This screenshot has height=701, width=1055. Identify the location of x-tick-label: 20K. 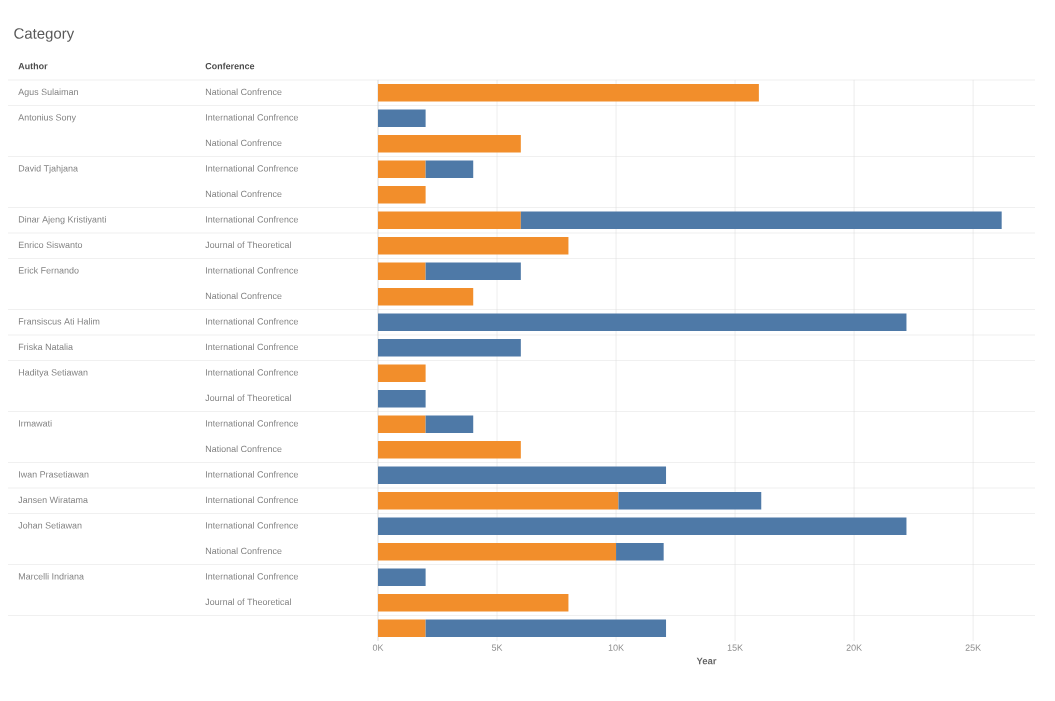
(854, 647).